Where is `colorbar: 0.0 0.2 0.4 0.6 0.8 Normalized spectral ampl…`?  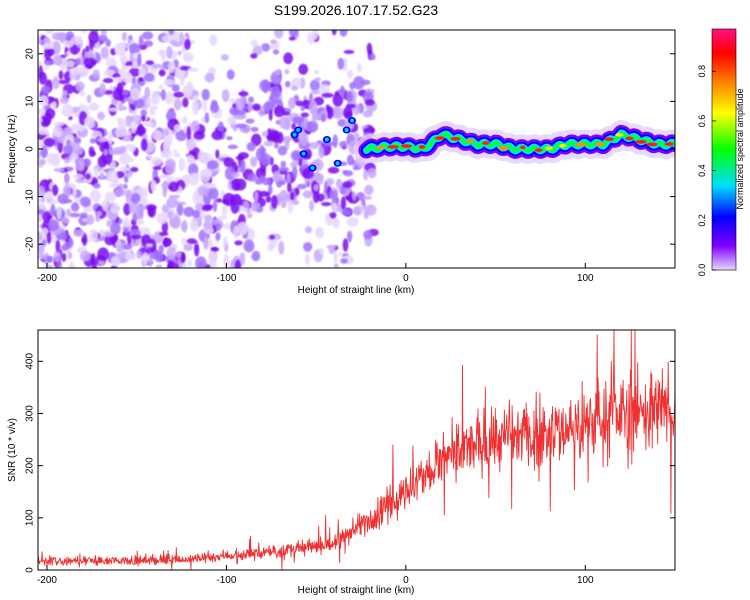
colorbar: 0.0 0.2 0.4 0.6 0.8 Normalized spectral ampl… is located at coordinates (721, 152).